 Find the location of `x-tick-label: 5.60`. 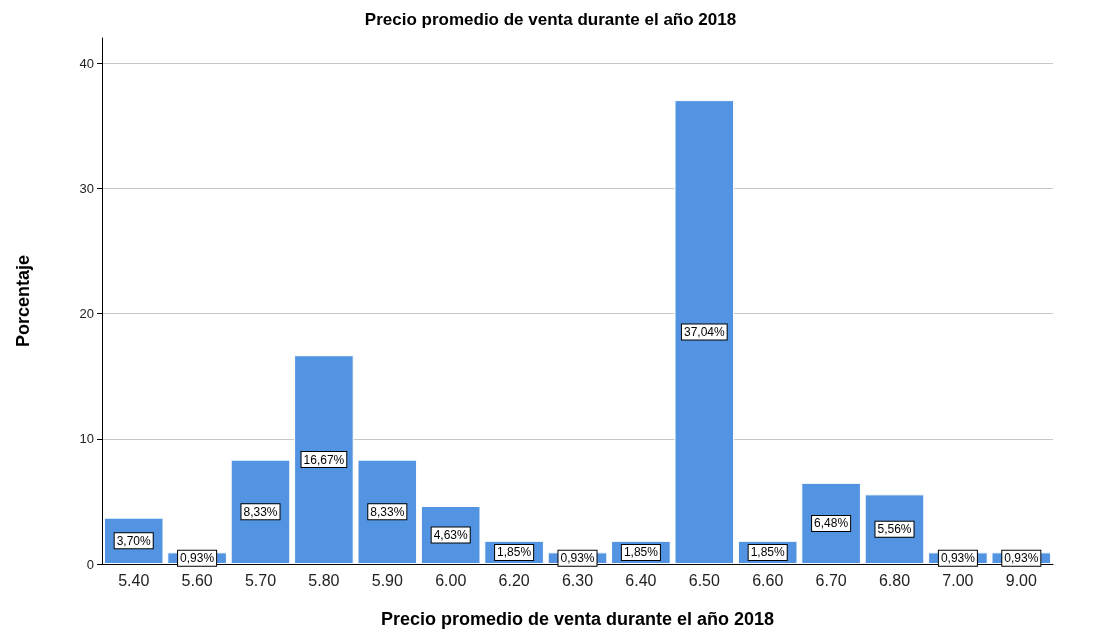

x-tick-label: 5.60 is located at coordinates (197, 580).